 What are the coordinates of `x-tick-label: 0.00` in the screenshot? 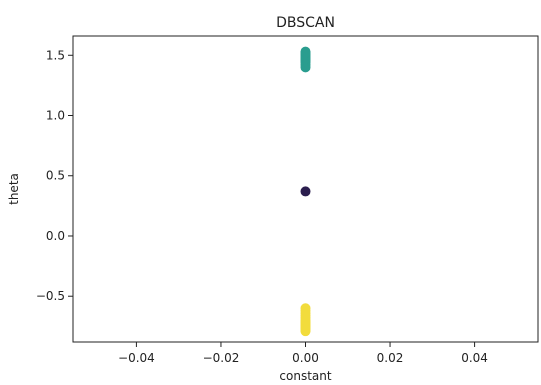 It's located at (305, 358).